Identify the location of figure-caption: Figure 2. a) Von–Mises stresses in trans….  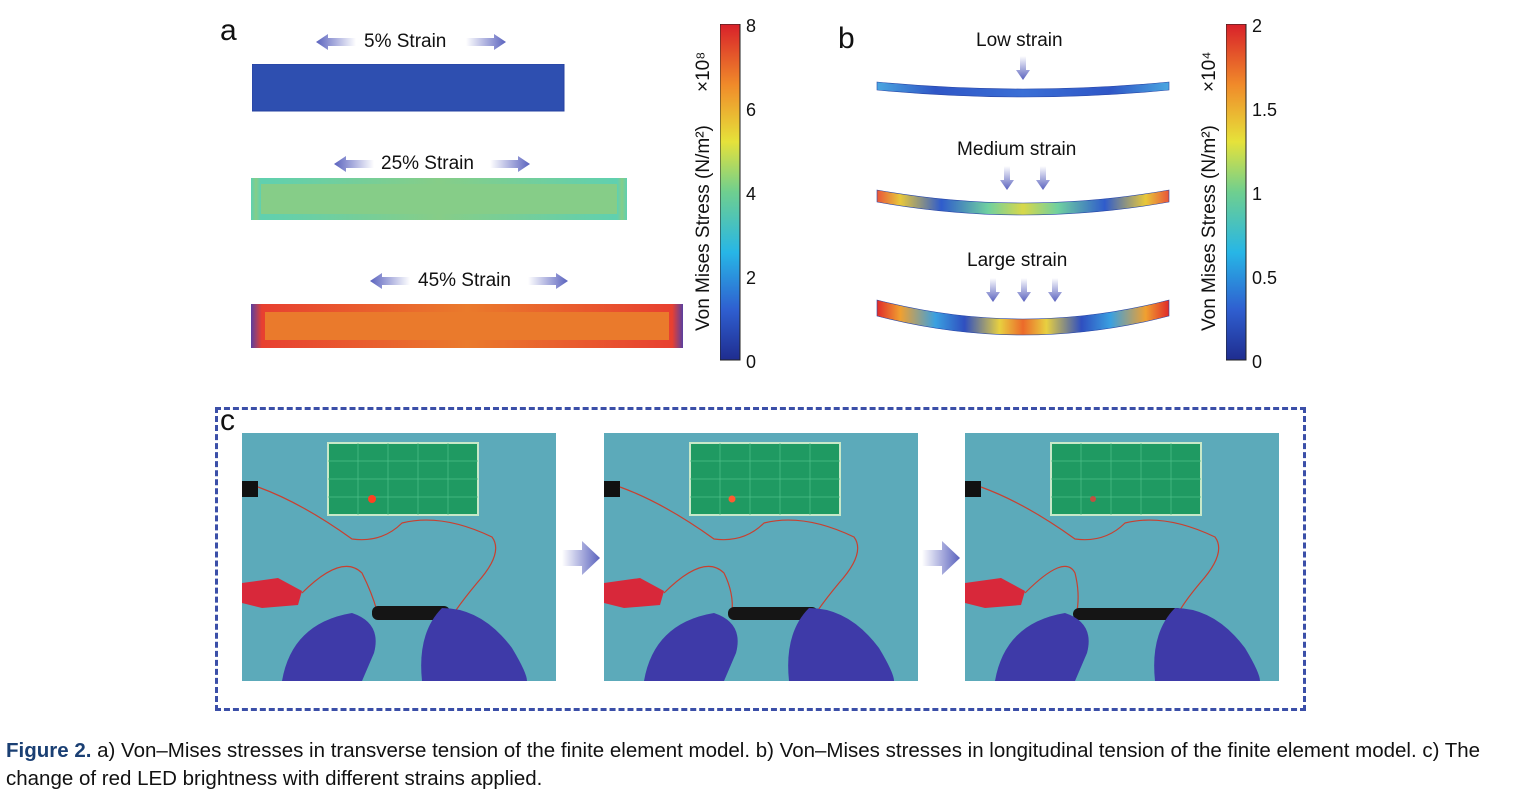
(765, 765).